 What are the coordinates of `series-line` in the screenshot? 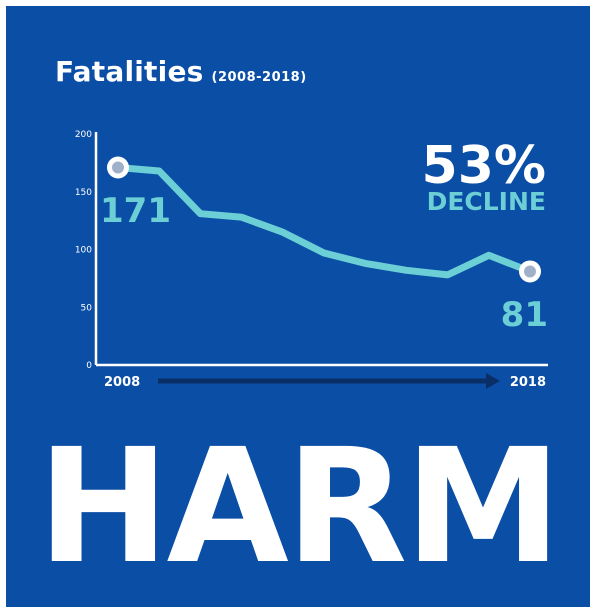 It's located at (324, 221).